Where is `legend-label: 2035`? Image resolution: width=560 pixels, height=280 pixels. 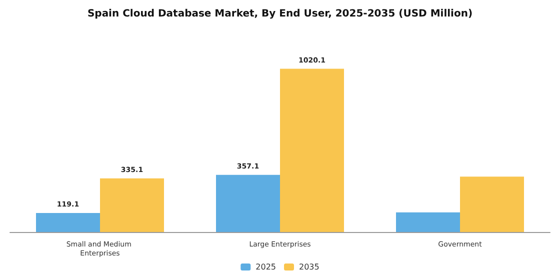
legend-label: 2035 is located at coordinates (309, 267).